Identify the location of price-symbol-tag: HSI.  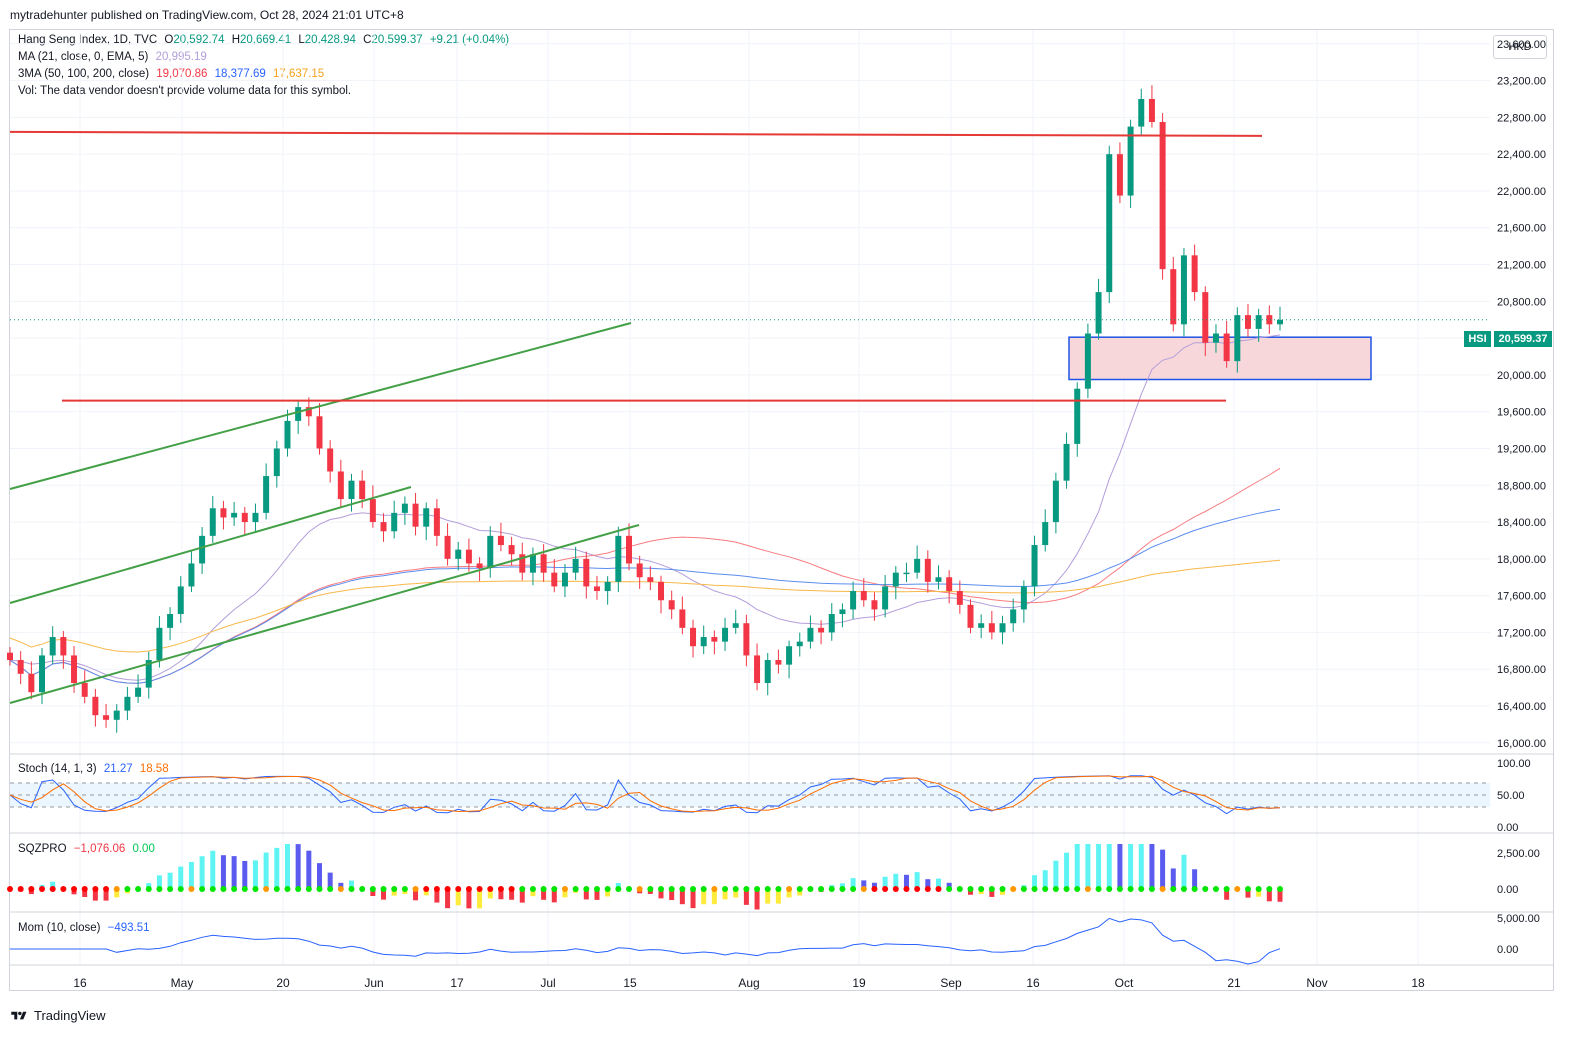
(1477, 339).